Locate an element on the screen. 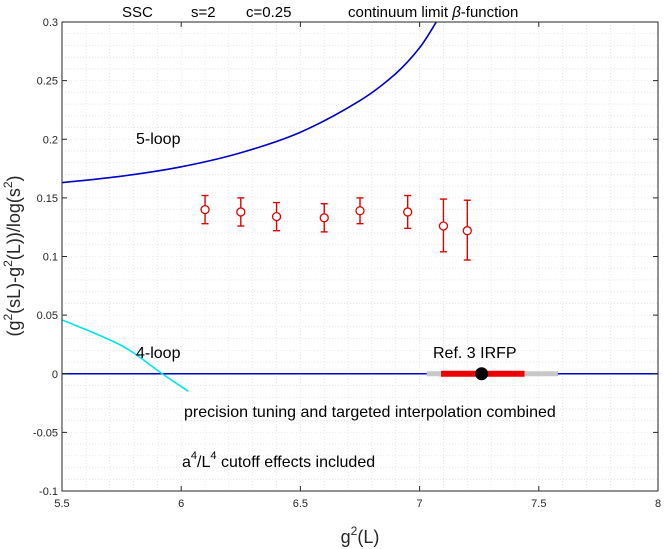  ylabel-p3: (L))/log(s is located at coordinates (14, 224).